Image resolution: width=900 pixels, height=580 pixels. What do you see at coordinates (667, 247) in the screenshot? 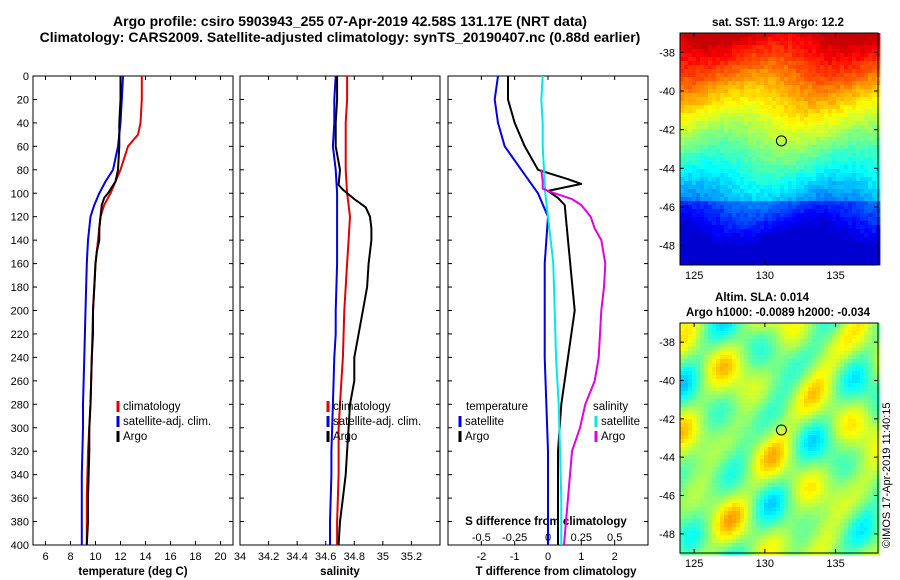
I see `lat-tick-label: -48` at bounding box center [667, 247].